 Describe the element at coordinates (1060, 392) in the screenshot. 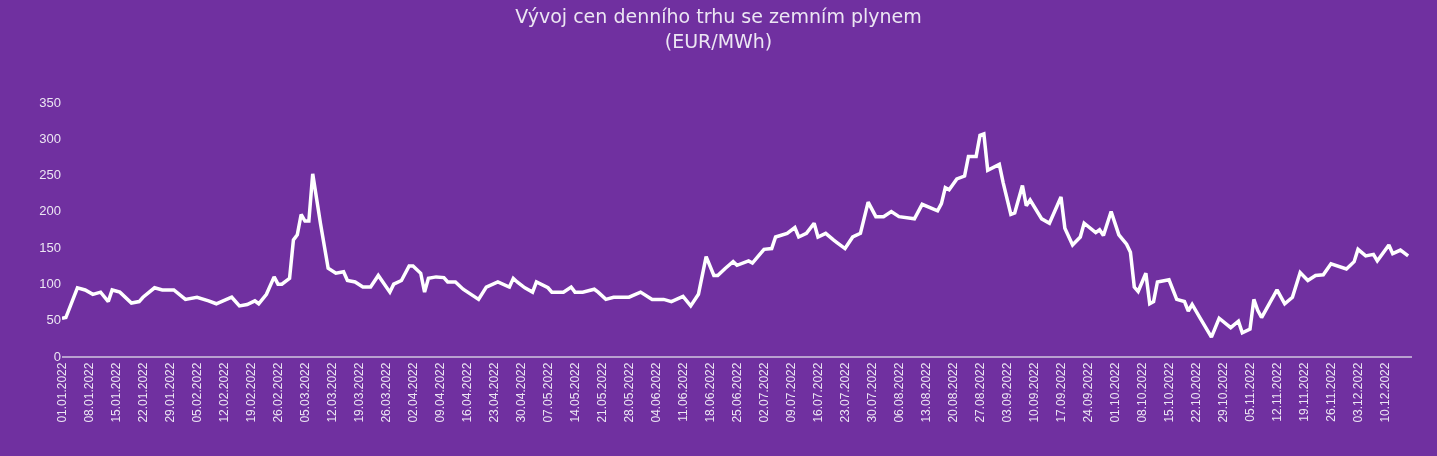

I see `x-tick-label: 17.09.2022` at that location.